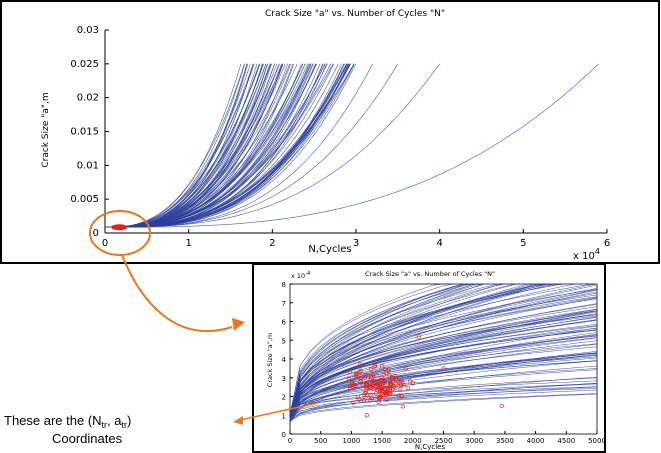 This screenshot has width=661, height=453. Describe the element at coordinates (238, 324) in the screenshot. I see `connector-arrowhead` at that location.